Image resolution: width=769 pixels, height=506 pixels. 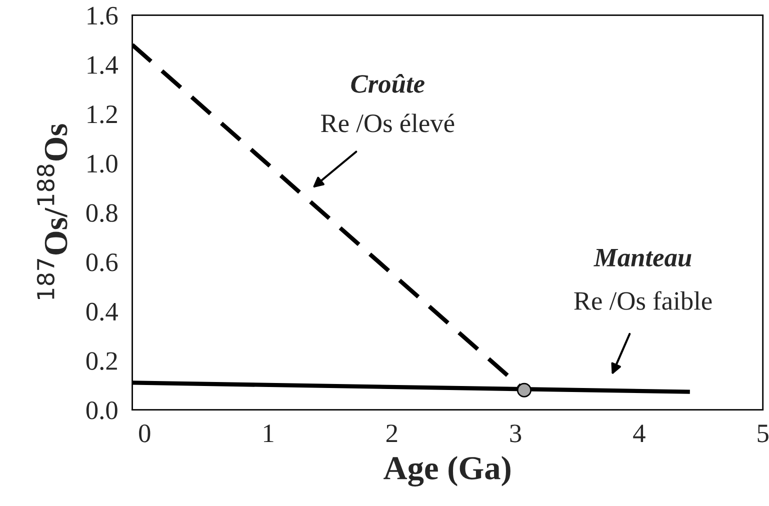 I want to click on y-tick-label: 1.6, so click(x=103, y=15).